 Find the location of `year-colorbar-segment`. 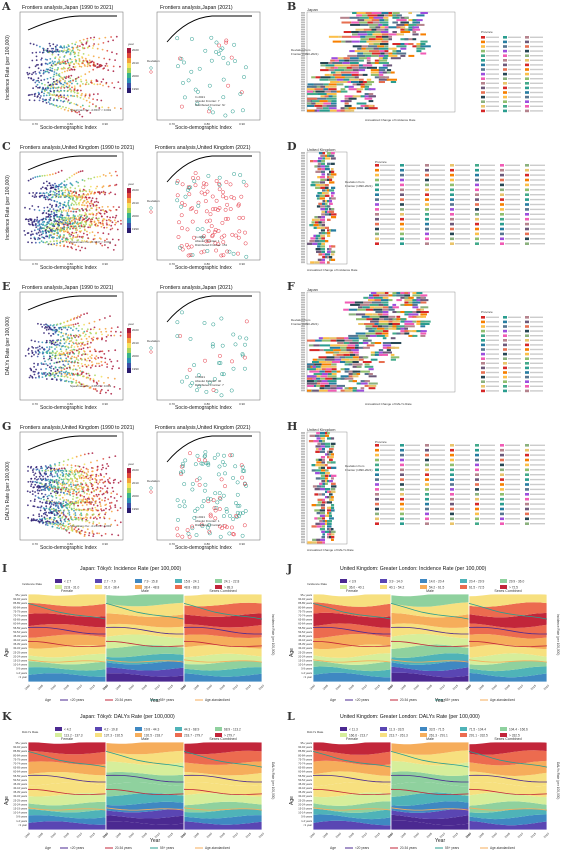

year-colorbar-segment is located at coordinates (129, 355).